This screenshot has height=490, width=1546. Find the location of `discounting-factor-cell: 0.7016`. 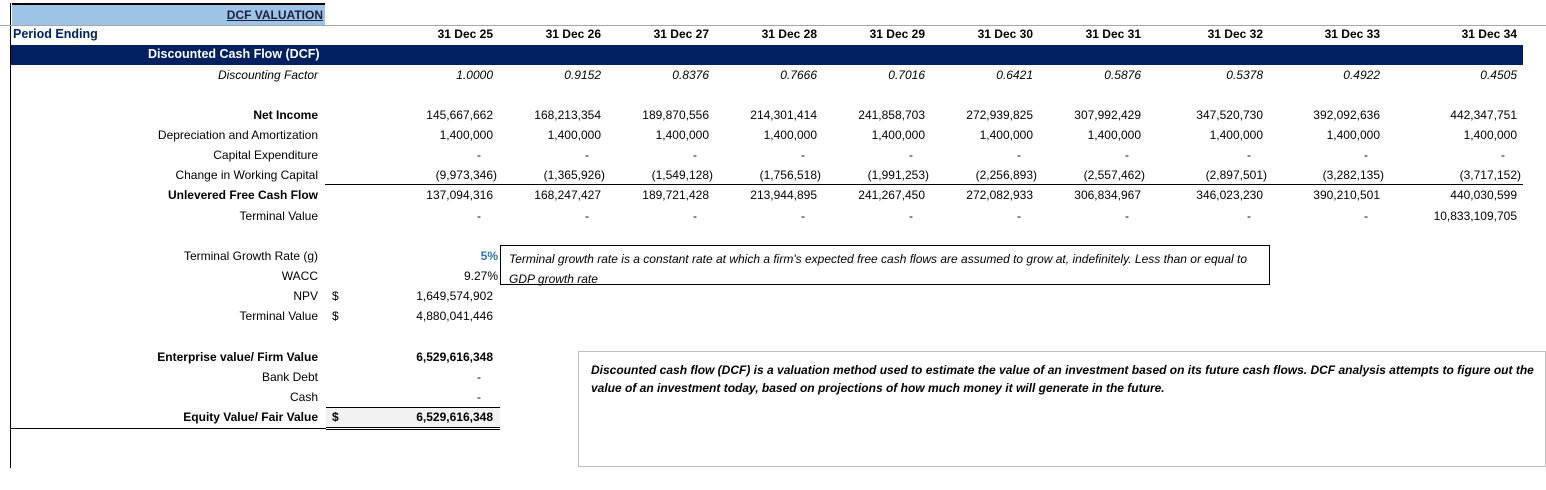

discounting-factor-cell: 0.7016 is located at coordinates (906, 75).